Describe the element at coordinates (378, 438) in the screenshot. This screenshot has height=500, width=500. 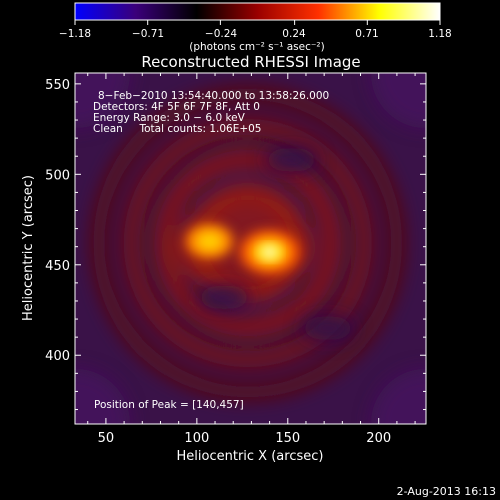
I see `x-tick-label: 200` at that location.